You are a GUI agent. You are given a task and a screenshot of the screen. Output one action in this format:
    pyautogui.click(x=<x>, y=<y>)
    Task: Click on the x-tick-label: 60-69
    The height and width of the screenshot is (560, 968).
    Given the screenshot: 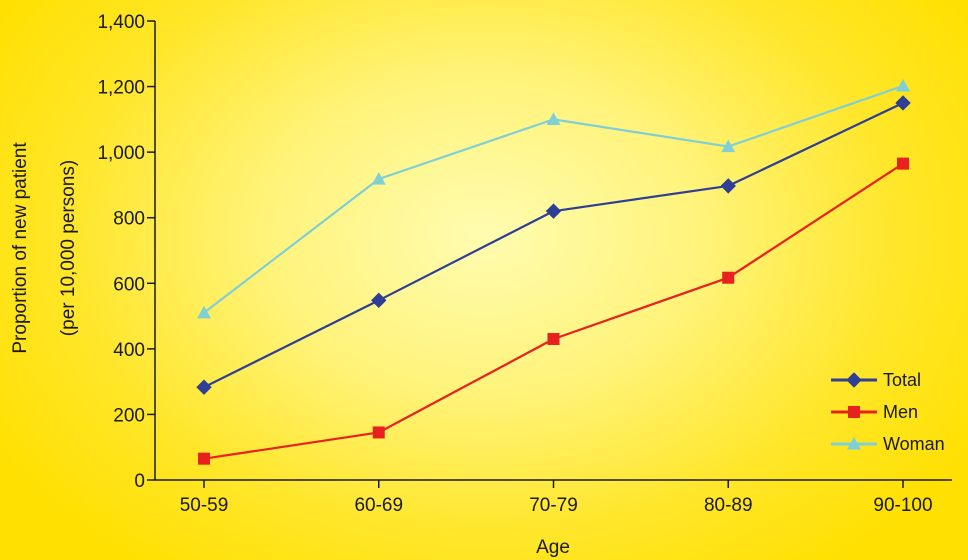 What is the action you would take?
    pyautogui.click(x=378, y=505)
    